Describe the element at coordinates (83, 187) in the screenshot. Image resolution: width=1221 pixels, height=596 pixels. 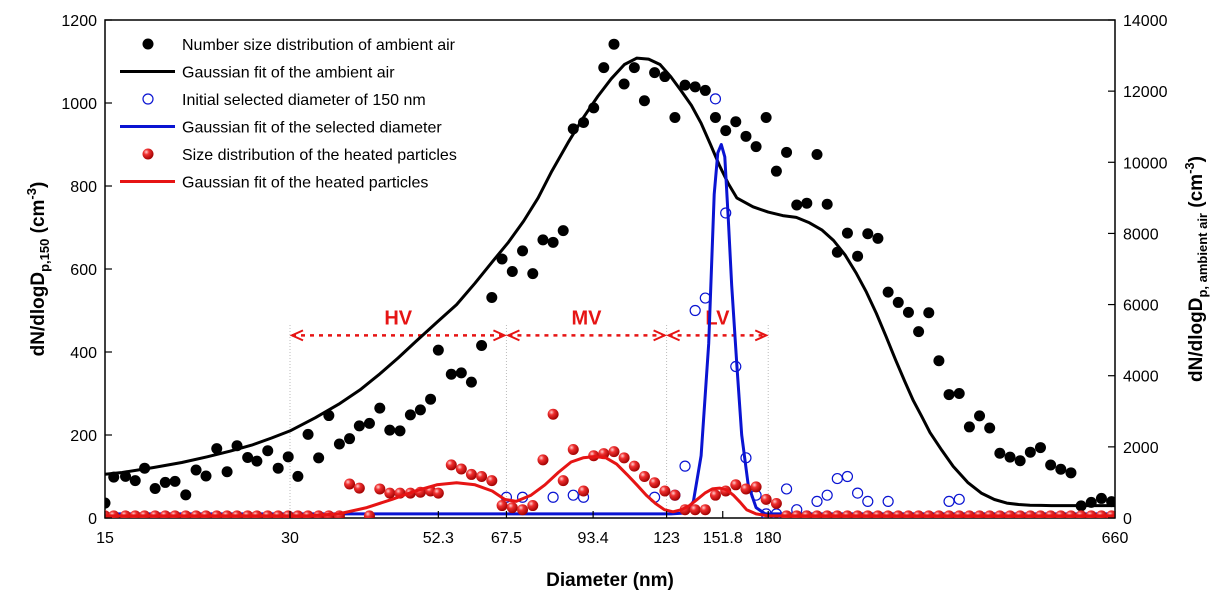
I see `y-left-tick-label: 800` at that location.